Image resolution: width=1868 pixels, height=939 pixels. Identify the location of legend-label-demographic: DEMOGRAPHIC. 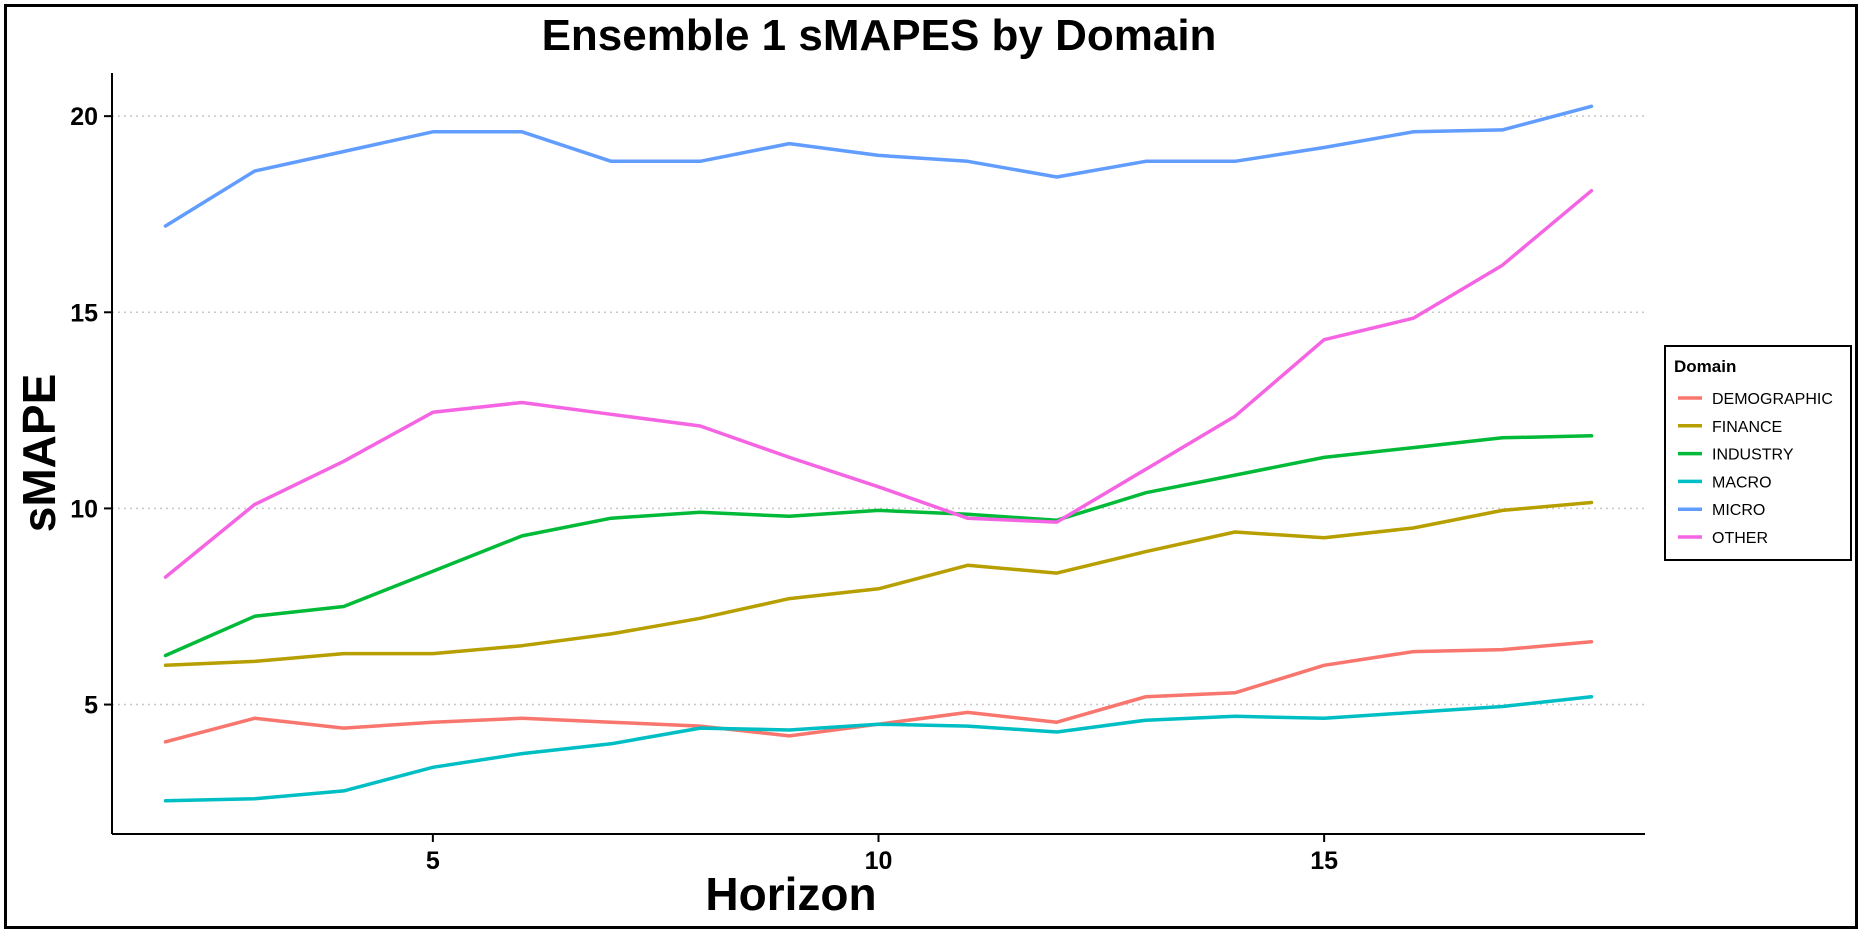
(1772, 399).